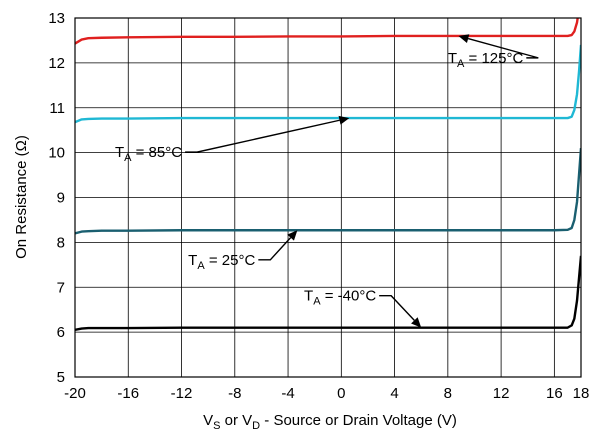 Image resolution: width=595 pixels, height=432 pixels. I want to click on x-tick-label: -8, so click(234, 393).